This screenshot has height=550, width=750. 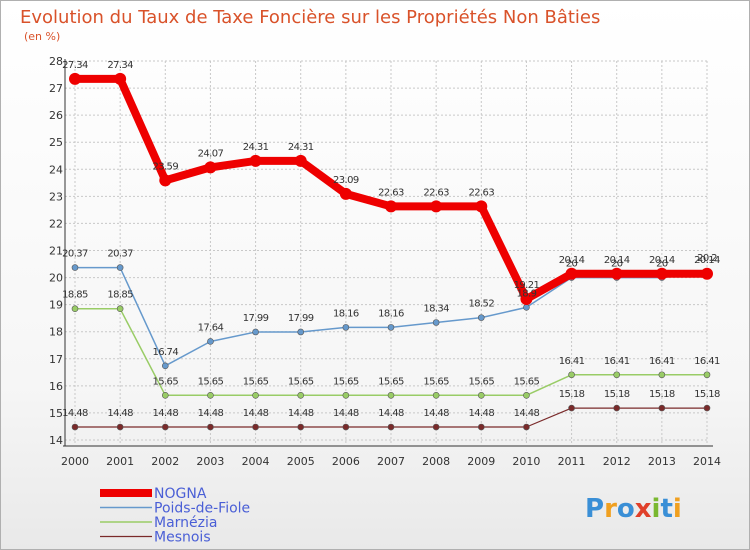 What do you see at coordinates (256, 461) in the screenshot?
I see `x-tick-label: 2004` at bounding box center [256, 461].